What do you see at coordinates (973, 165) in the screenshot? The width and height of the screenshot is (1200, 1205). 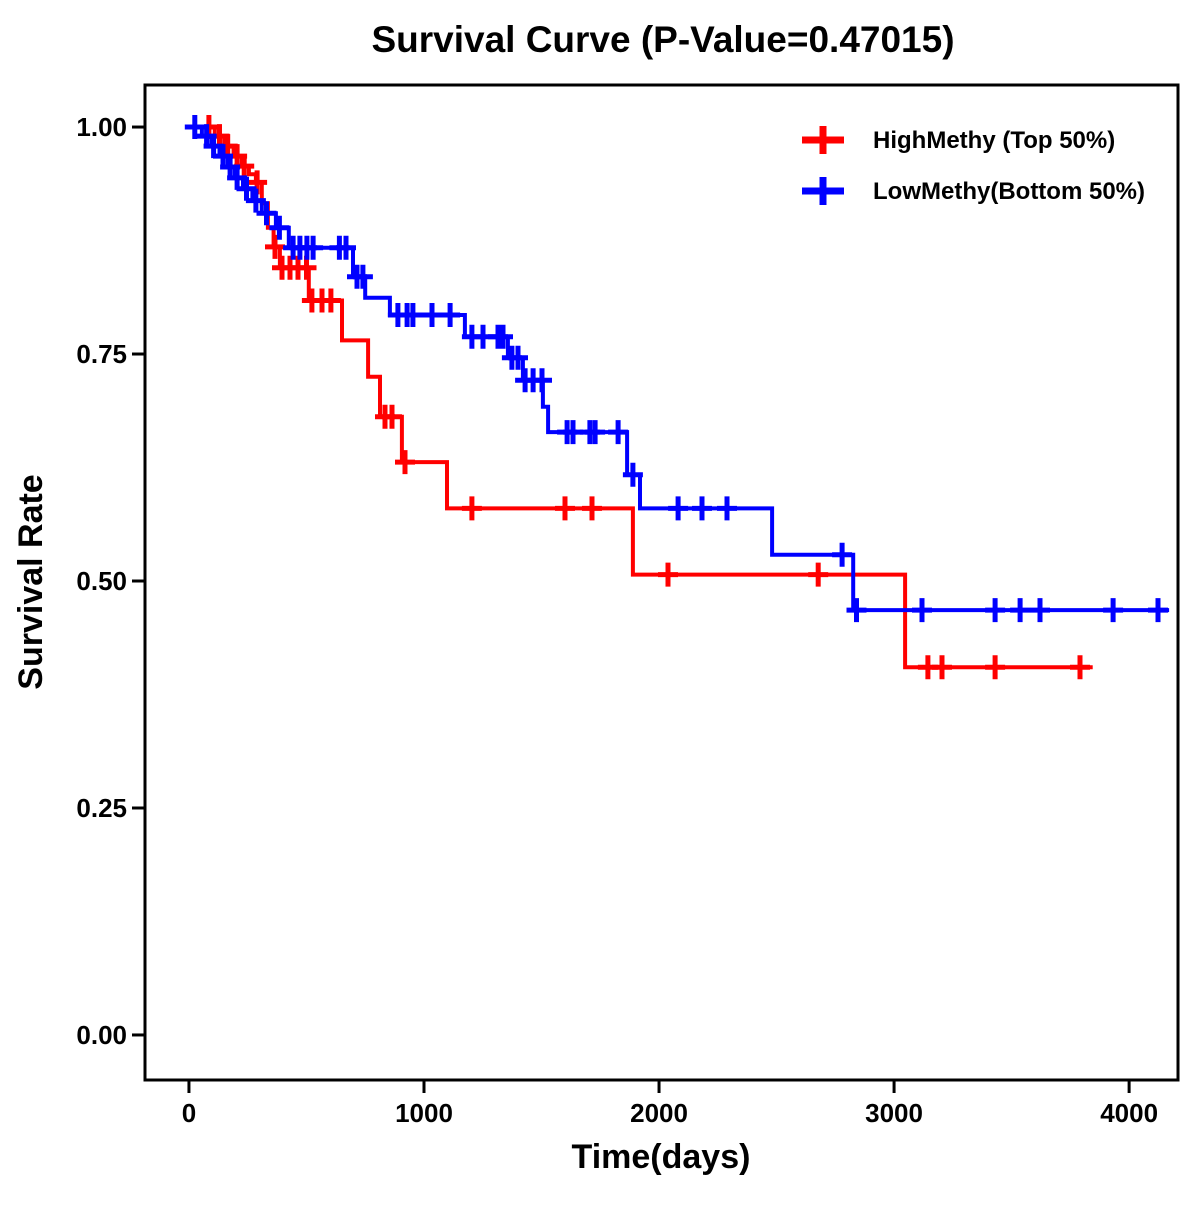 I see `legend: HighMethy (Top 50%) LowMethy(Bottom 50%)` at bounding box center [973, 165].